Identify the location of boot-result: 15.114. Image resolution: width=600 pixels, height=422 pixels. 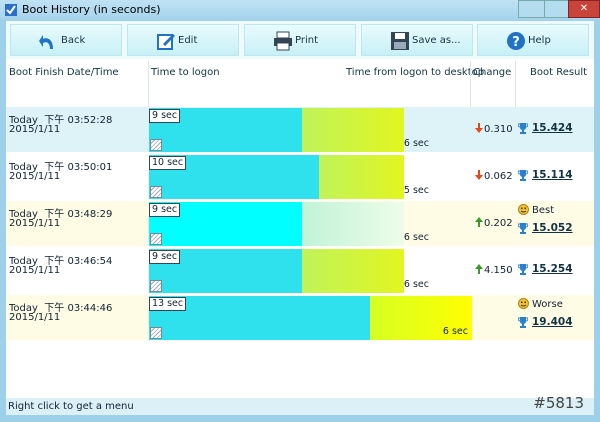
(552, 175).